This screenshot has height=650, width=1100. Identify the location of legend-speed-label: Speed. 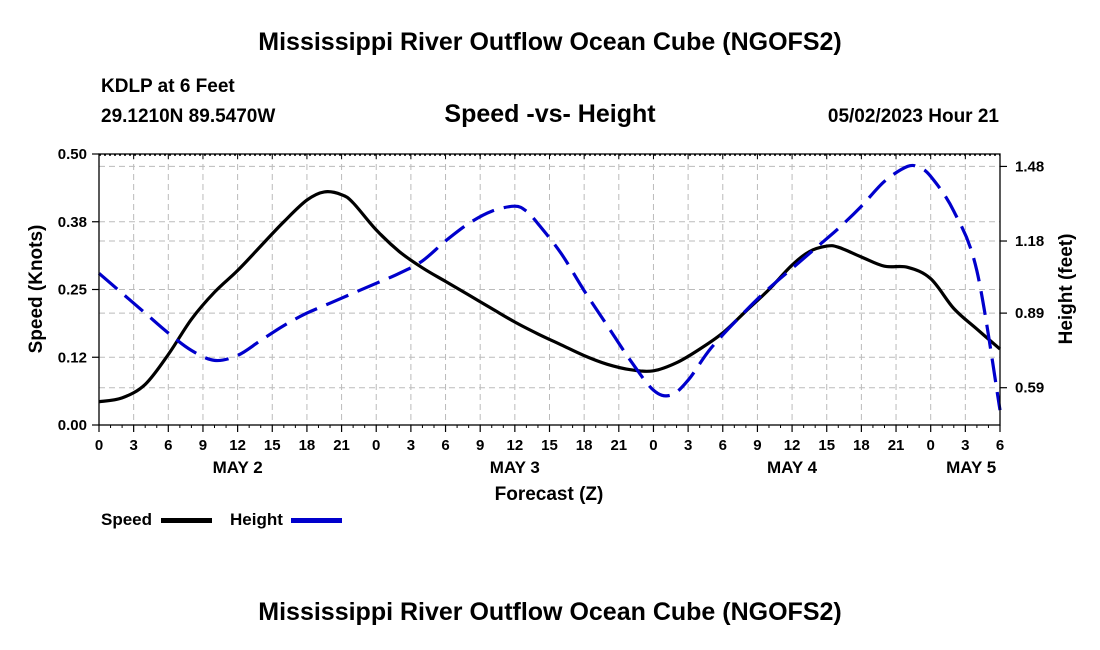
(127, 519).